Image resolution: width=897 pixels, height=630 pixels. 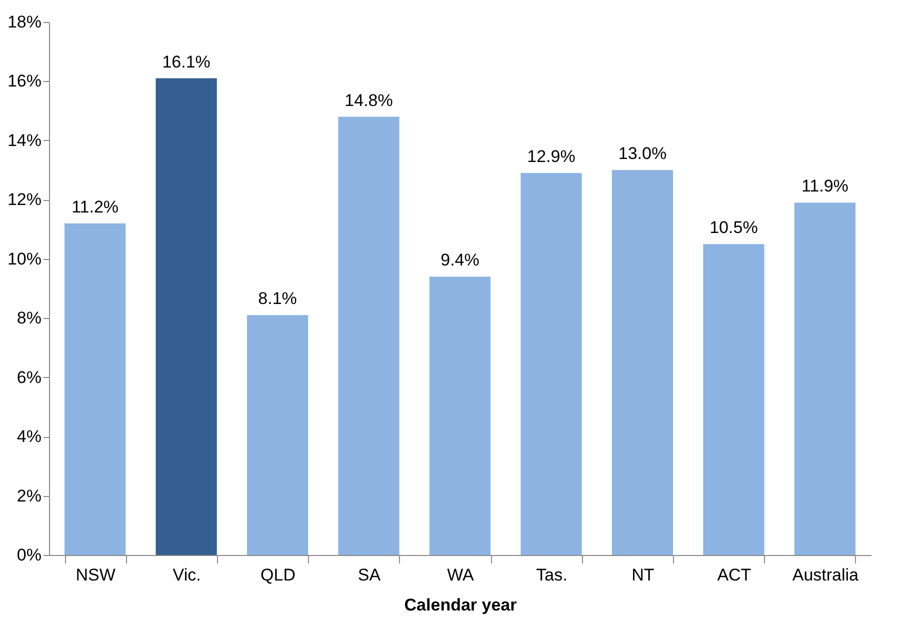 I want to click on y-tick-label: 16%, so click(x=24, y=81).